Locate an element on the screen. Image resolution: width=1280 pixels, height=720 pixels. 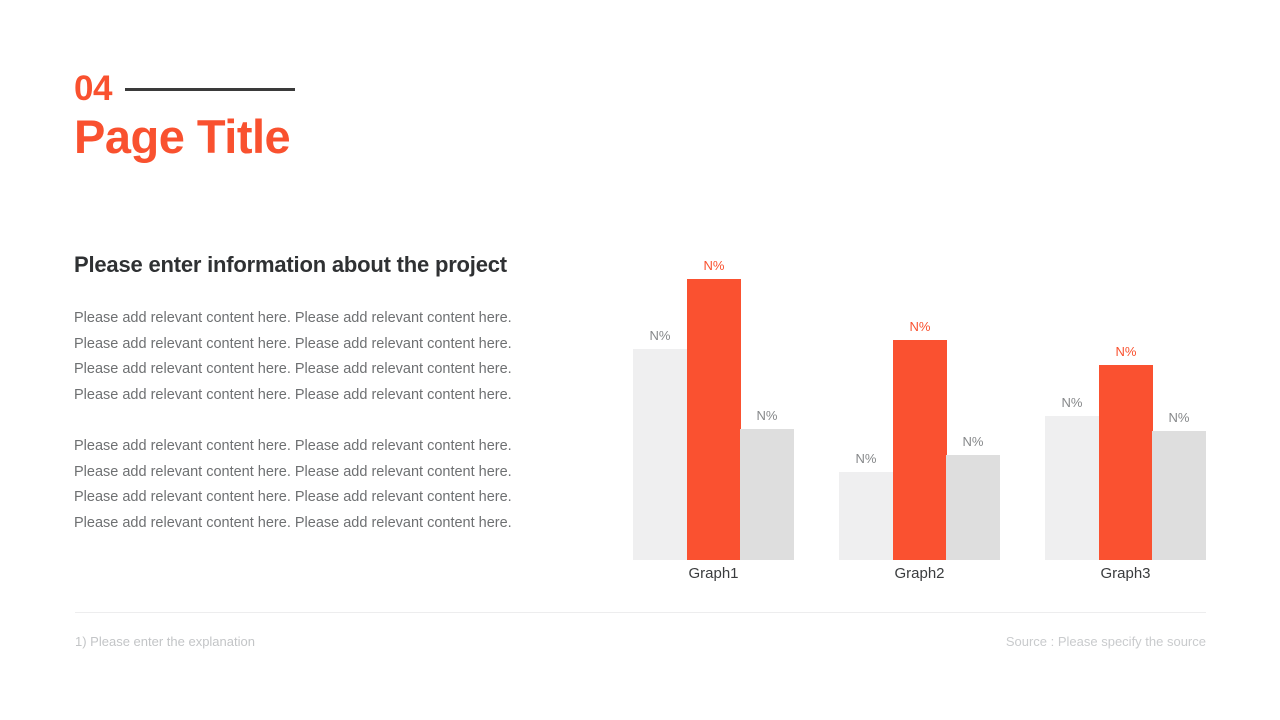
bar-graph2-series3: N% is located at coordinates (973, 497).